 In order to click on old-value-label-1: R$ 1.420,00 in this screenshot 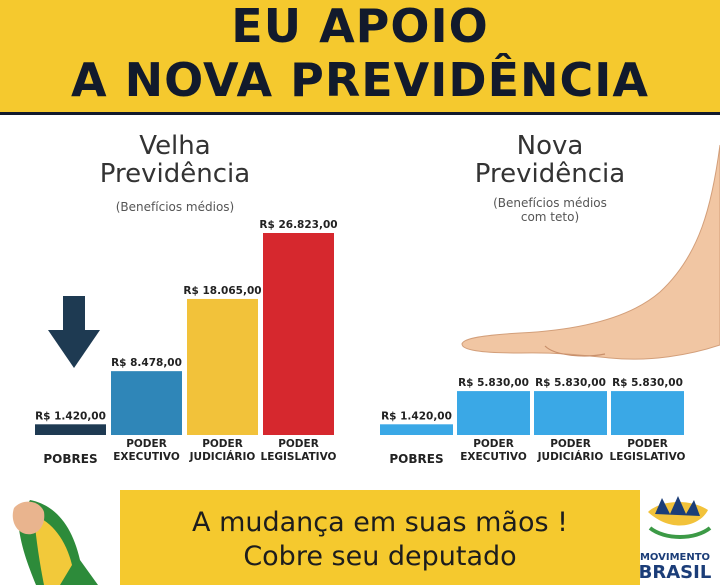, I will do `click(70, 416)`.